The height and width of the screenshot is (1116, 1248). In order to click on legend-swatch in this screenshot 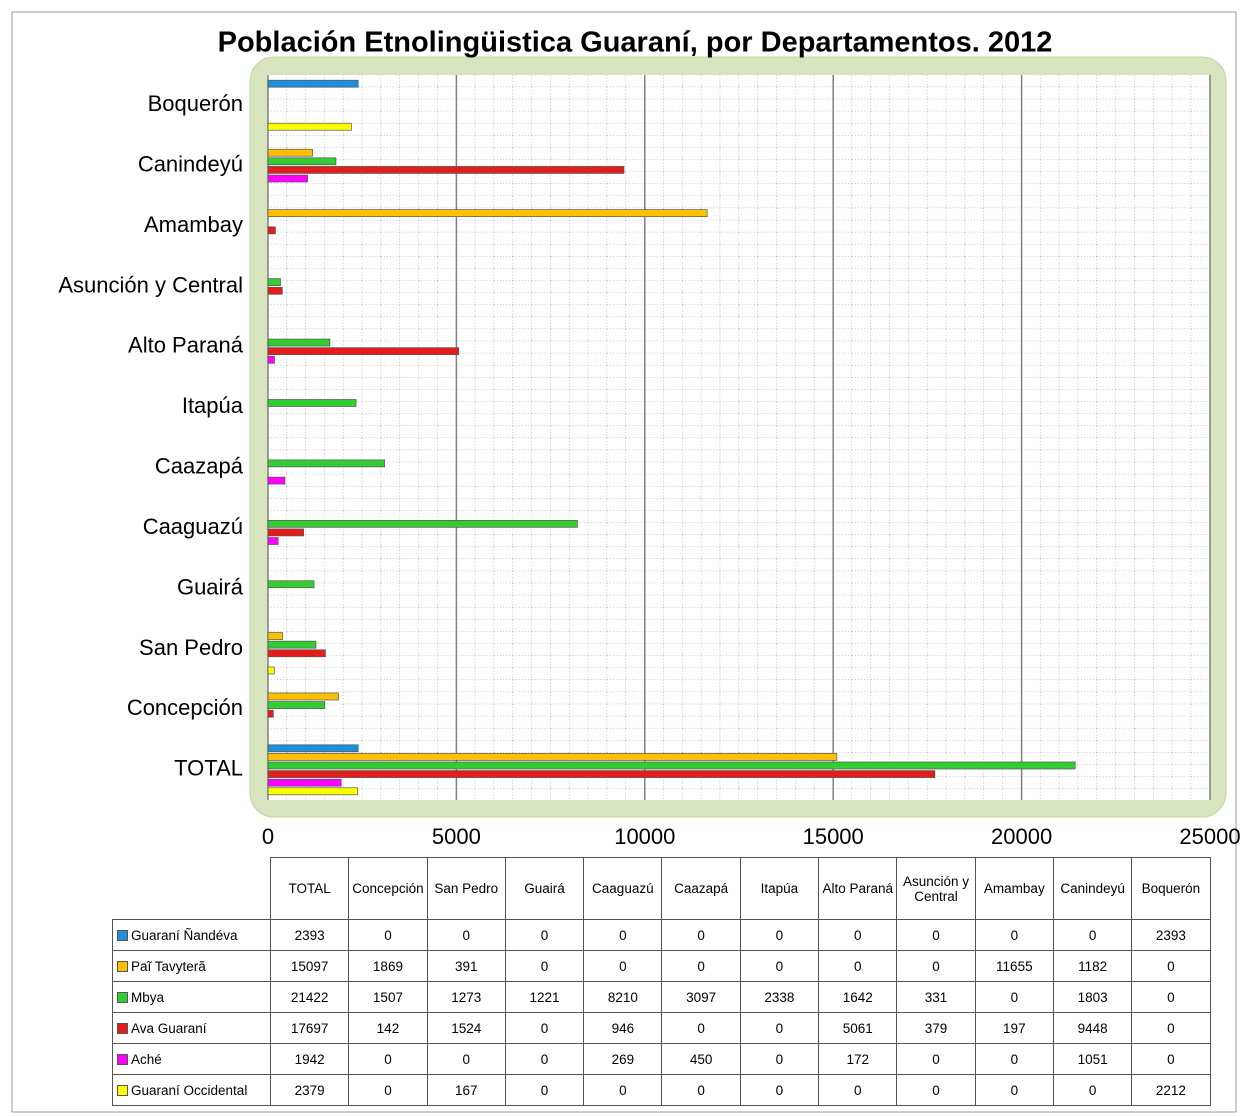, I will do `click(122, 1091)`.